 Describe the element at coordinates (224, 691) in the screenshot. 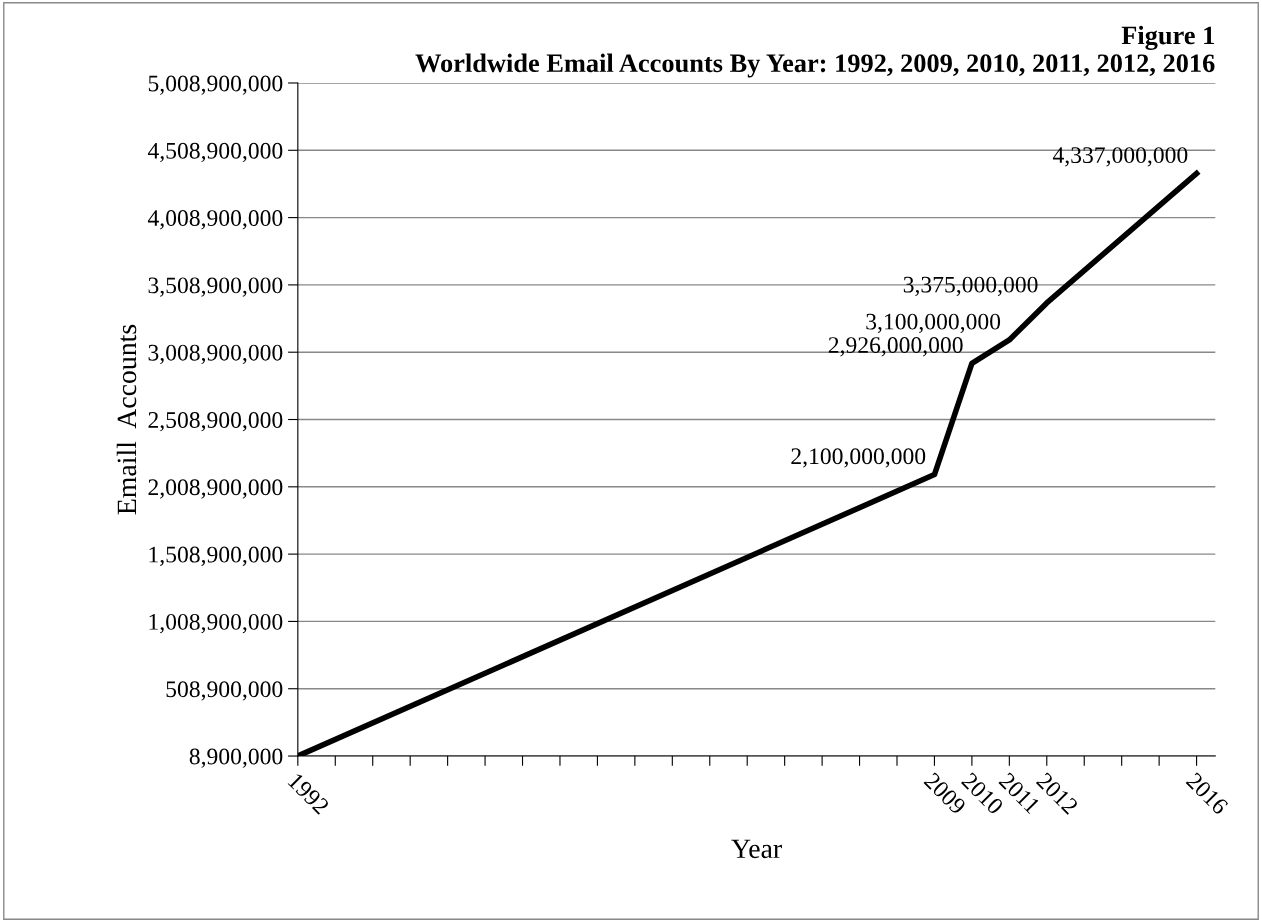

I see `y-tick-label: 508,900,000` at that location.